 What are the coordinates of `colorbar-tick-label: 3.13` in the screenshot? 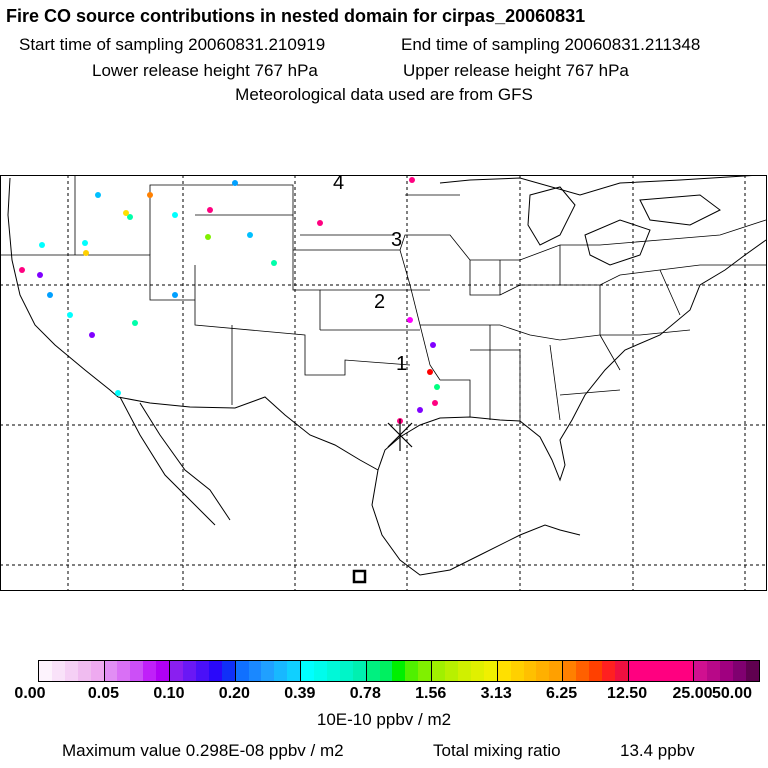 It's located at (496, 693).